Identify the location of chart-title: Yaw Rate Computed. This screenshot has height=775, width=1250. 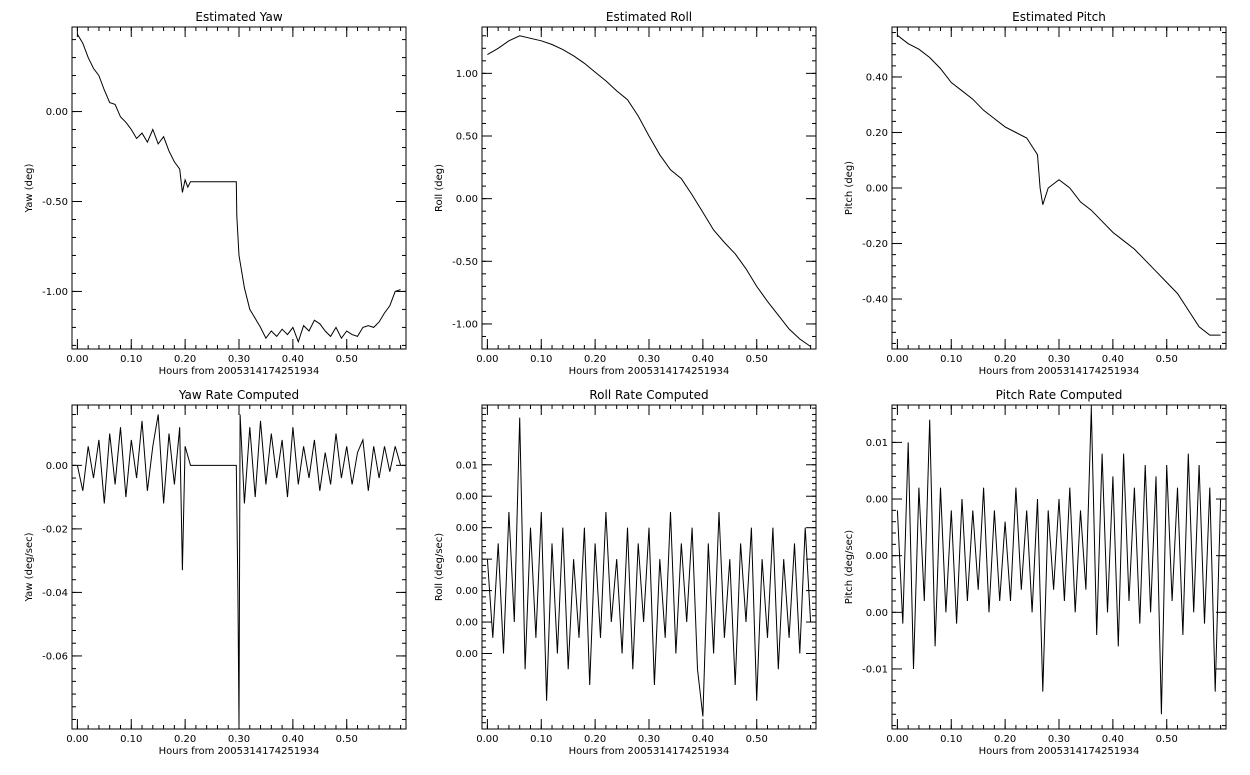
(238, 395).